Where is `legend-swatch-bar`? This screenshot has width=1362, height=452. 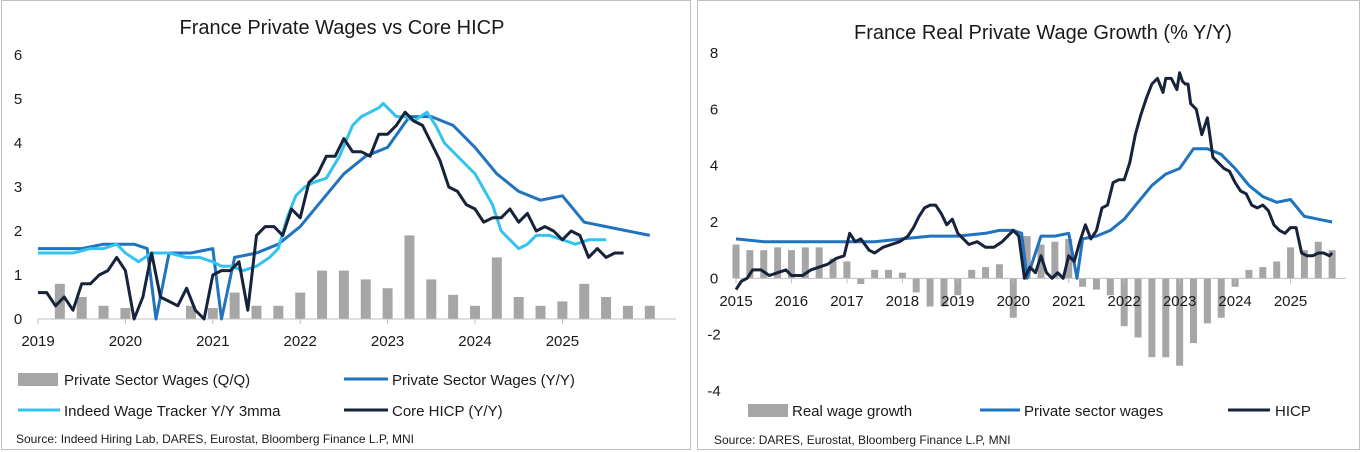 legend-swatch-bar is located at coordinates (38, 379).